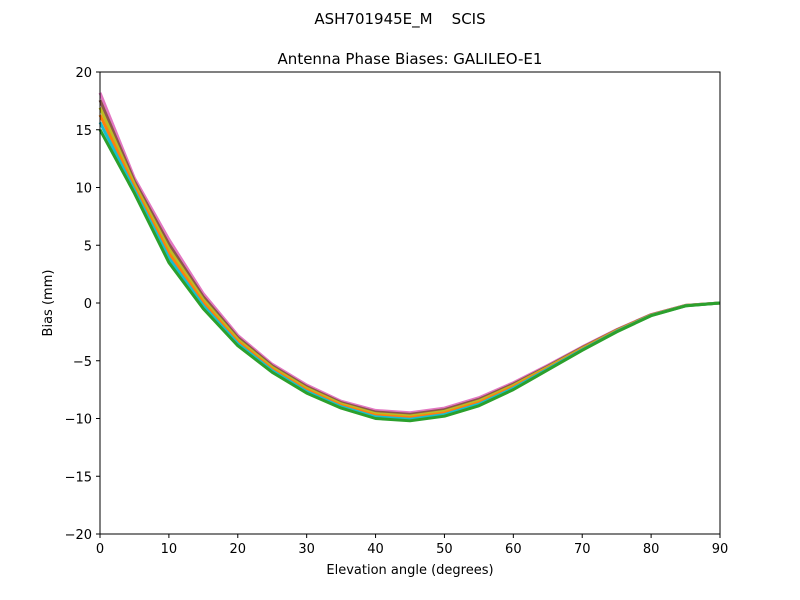 This screenshot has height=600, width=800. Describe the element at coordinates (238, 549) in the screenshot. I see `x-tick-label: 20` at that location.